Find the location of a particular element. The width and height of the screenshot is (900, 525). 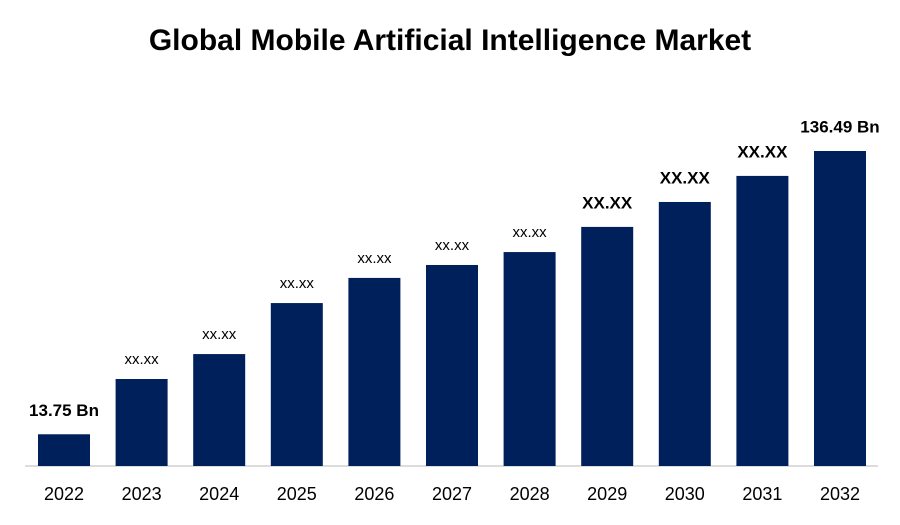

x-tick-label: 2027 is located at coordinates (452, 494).